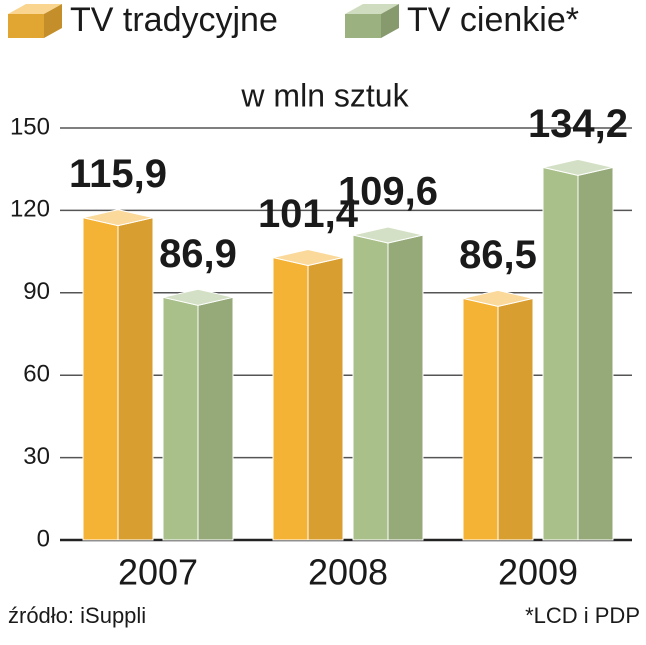  What do you see at coordinates (493, 20) in the screenshot?
I see `legend-label: TV cienkie*` at bounding box center [493, 20].